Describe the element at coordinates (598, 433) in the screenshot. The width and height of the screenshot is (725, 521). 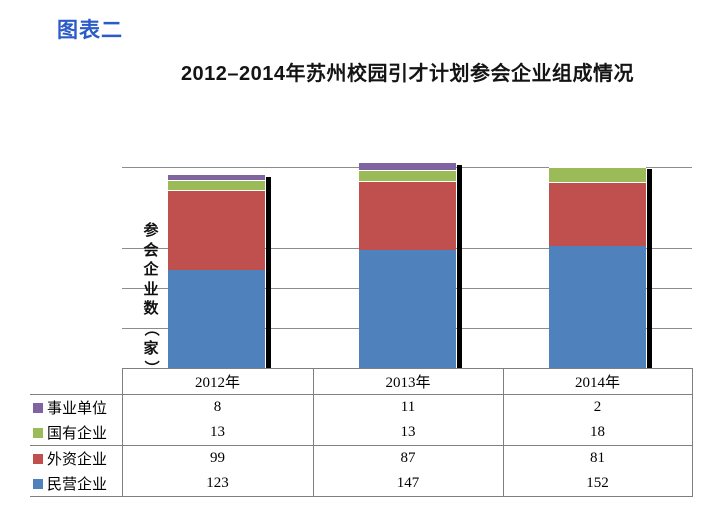
I see `table-value-cell: 18` at that location.